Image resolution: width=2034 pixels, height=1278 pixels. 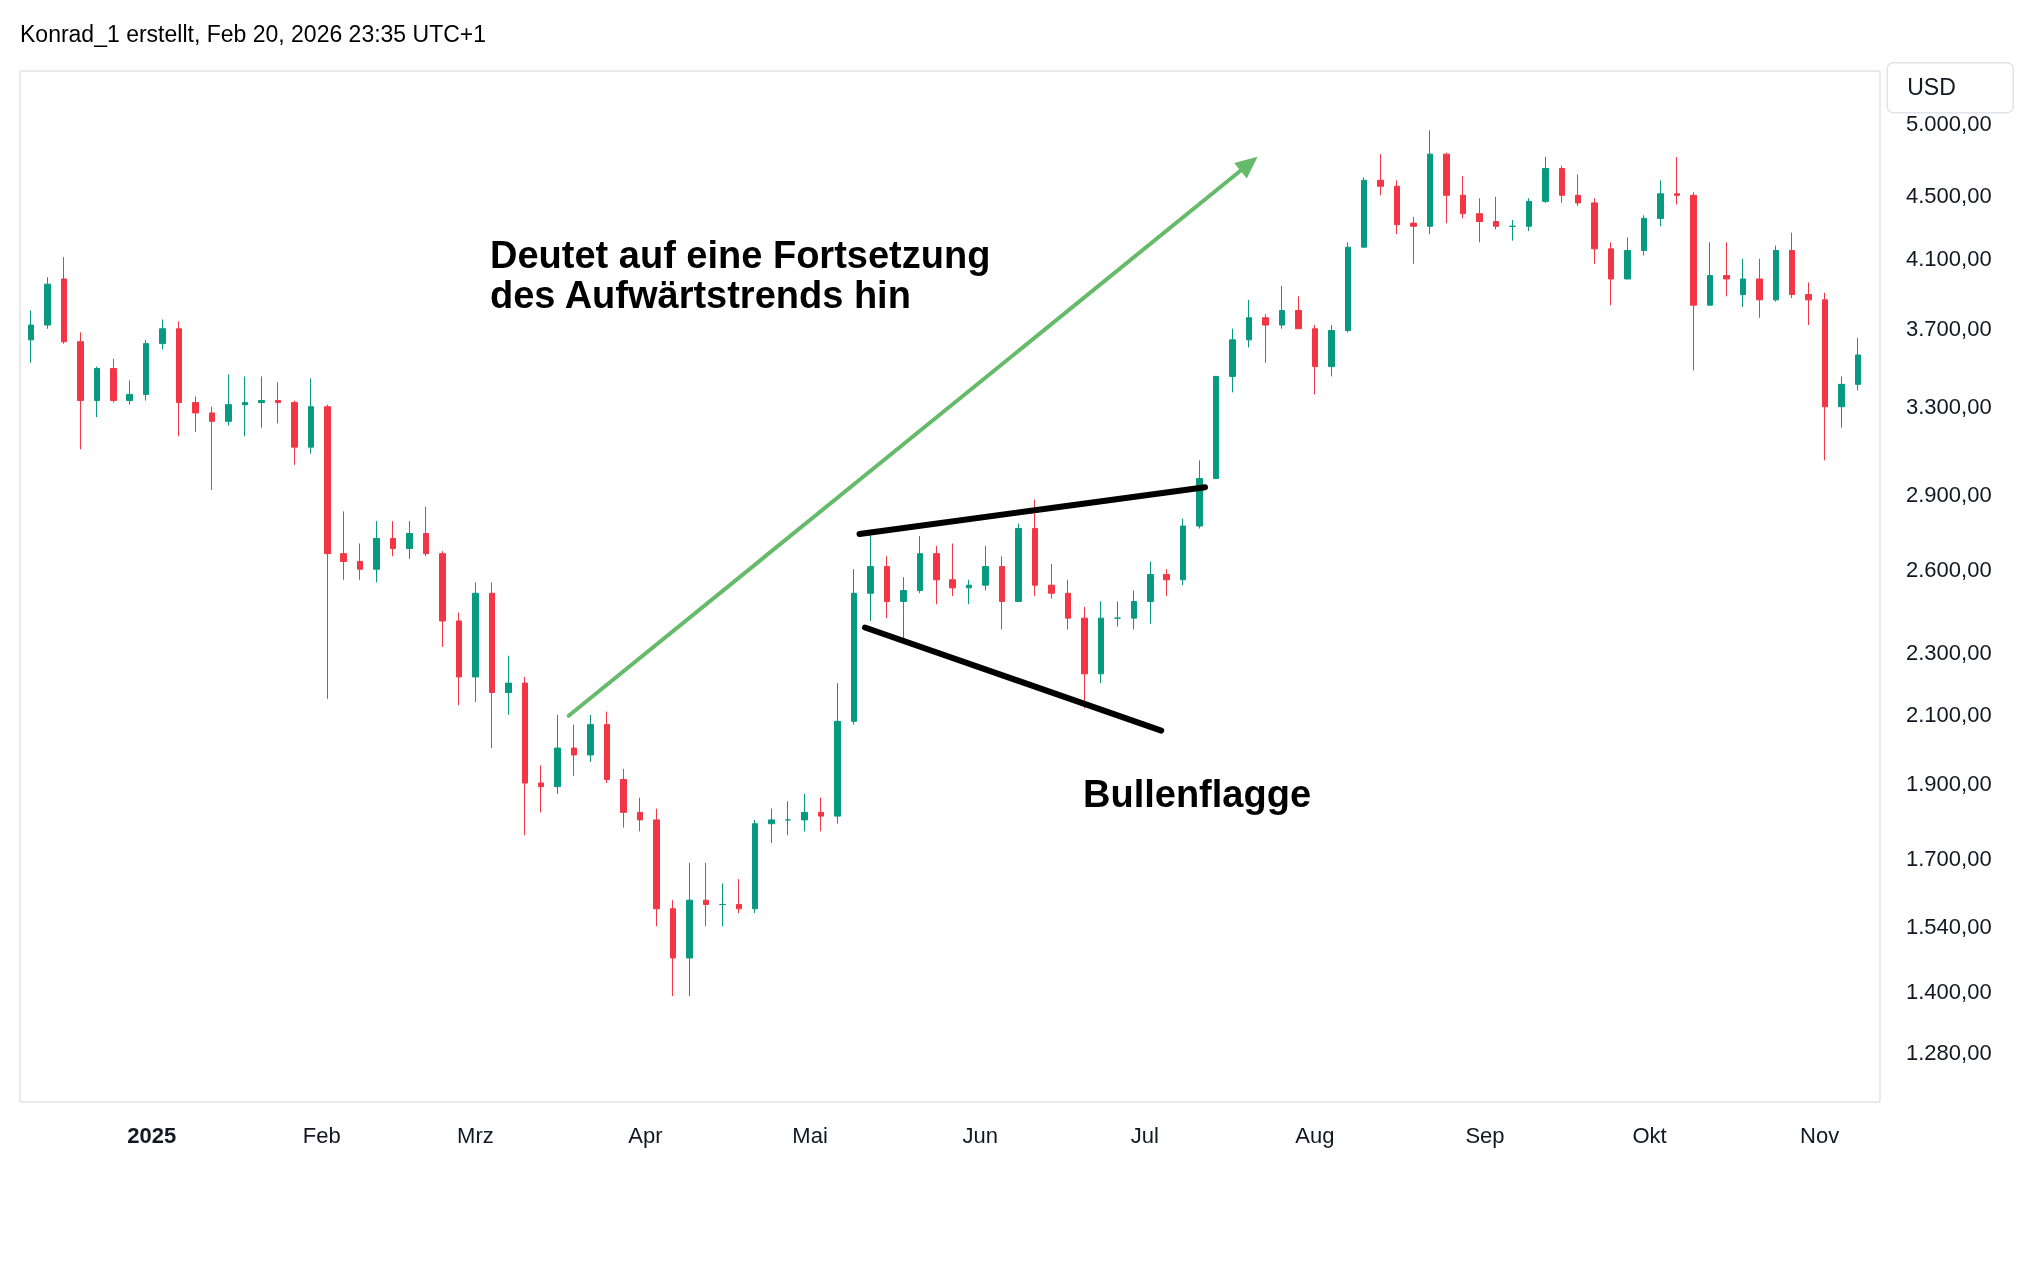 I want to click on x-tick-label: Mrz, so click(x=475, y=1135).